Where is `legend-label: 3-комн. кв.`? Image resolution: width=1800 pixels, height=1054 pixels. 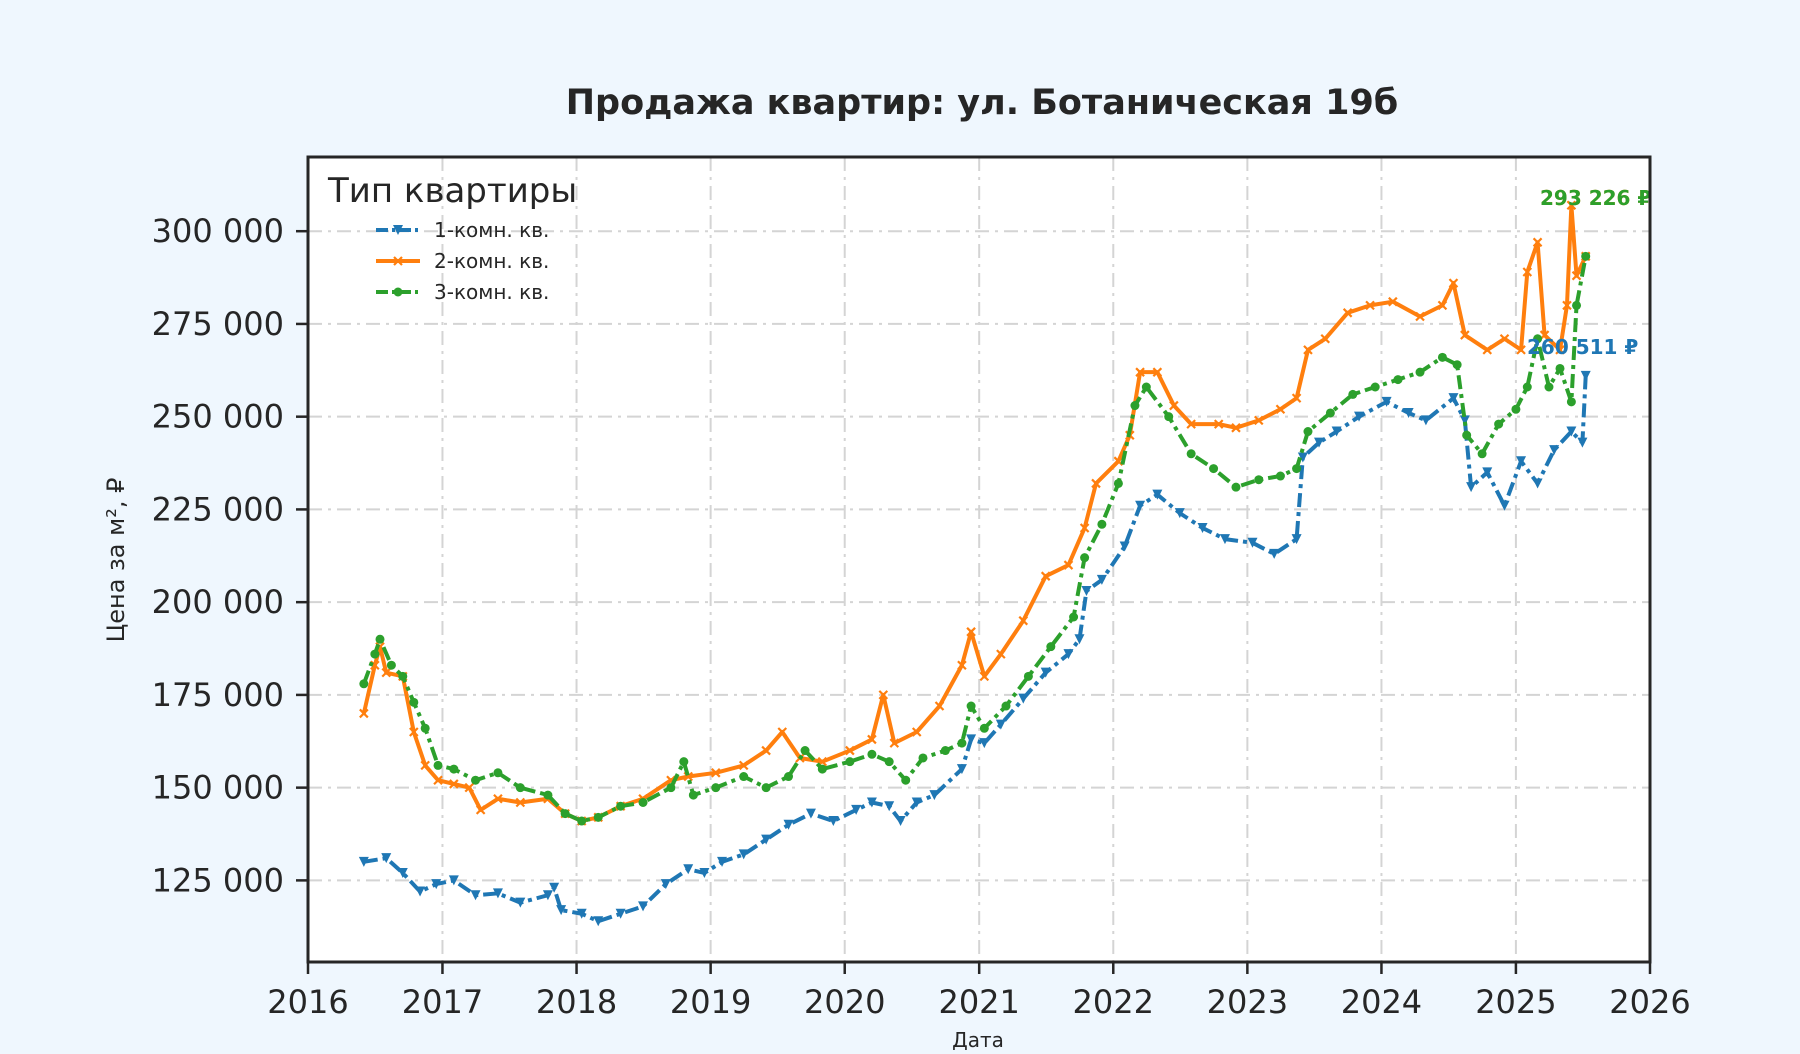
legend-label: 3-комн. кв. is located at coordinates (491, 292).